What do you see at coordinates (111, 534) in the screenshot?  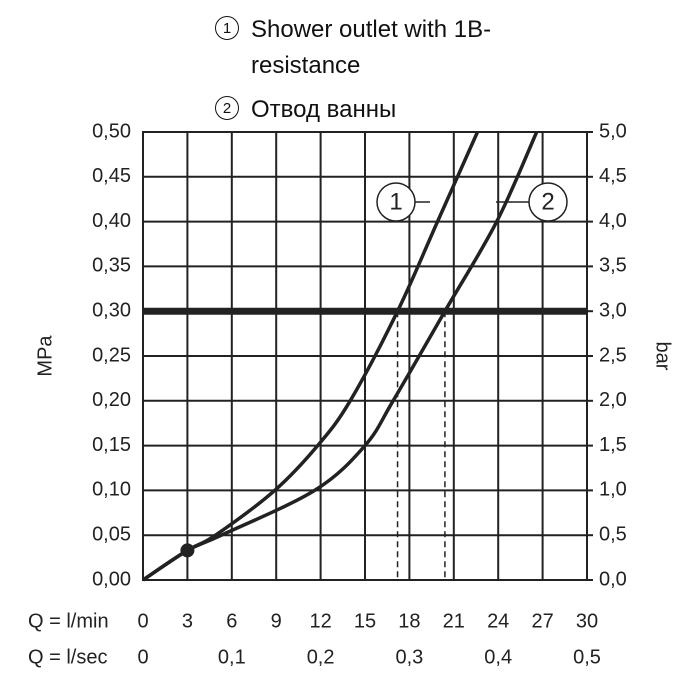 I see `y-tick-label: 0,05` at bounding box center [111, 534].